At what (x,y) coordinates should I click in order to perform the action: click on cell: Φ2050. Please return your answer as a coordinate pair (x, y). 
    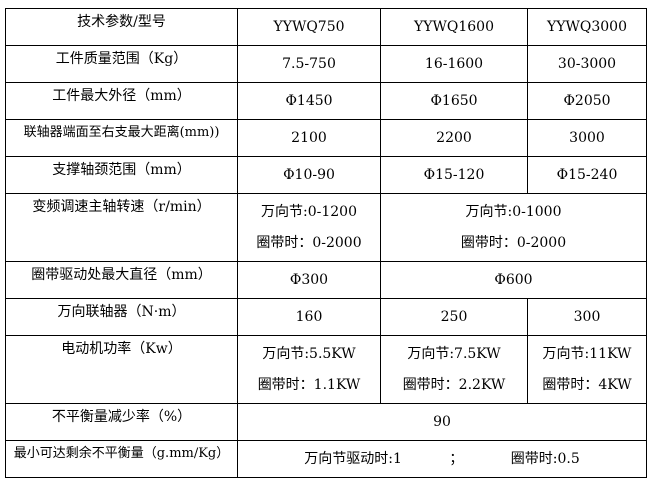
    Looking at the image, I should click on (587, 101).